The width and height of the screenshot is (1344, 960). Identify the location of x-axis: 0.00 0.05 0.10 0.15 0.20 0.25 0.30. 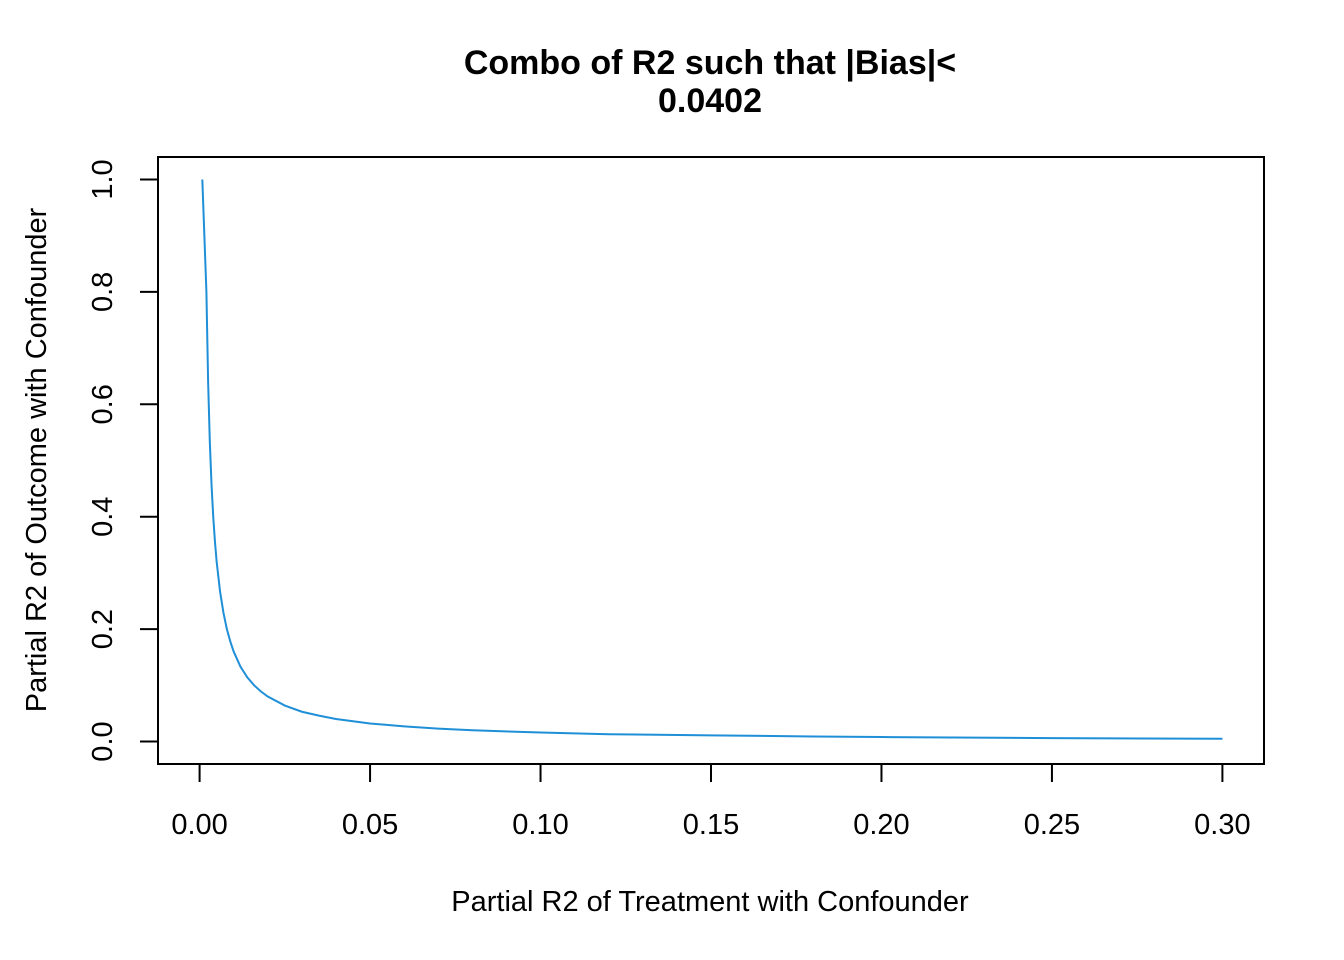
(711, 802).